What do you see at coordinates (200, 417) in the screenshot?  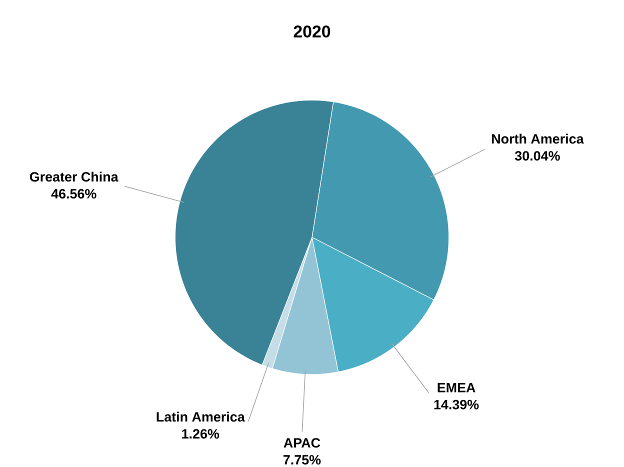 I see `slice-label: Latin America` at bounding box center [200, 417].